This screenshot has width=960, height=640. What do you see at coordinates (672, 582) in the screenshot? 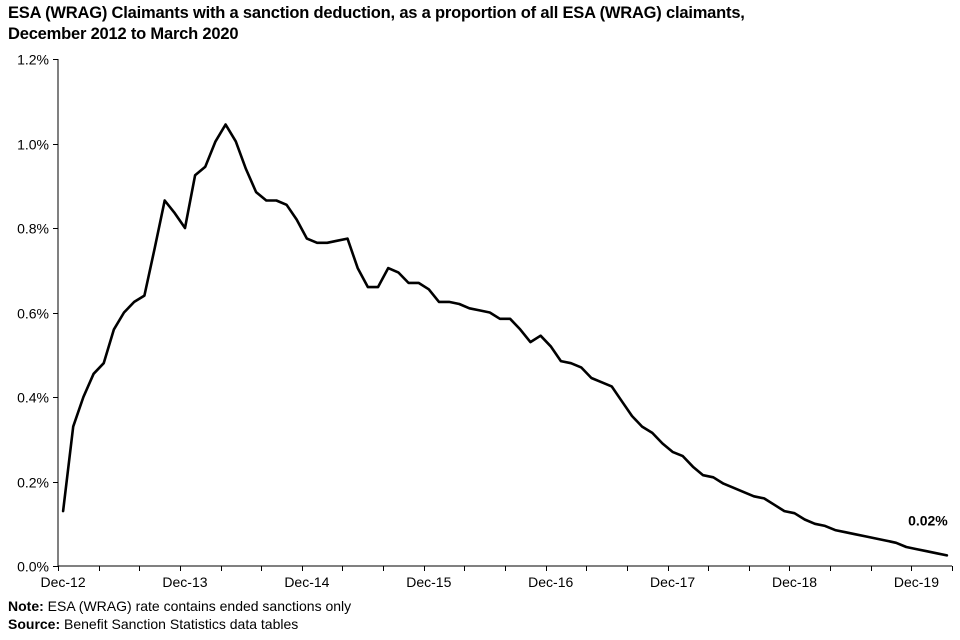
I see `x-tick-label: Dec-17` at bounding box center [672, 582].